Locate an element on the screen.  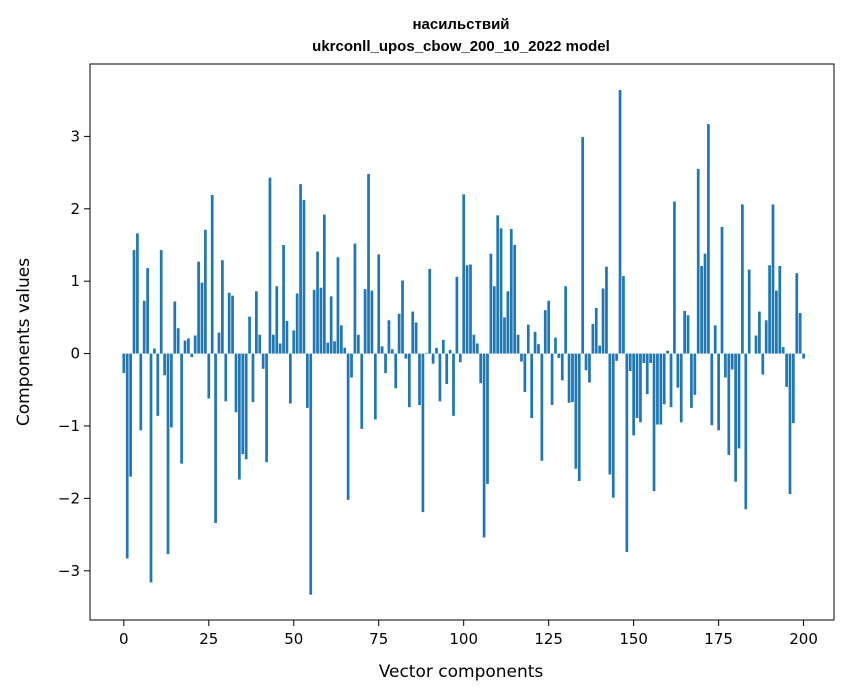
chart-subtitle: ukrconll_upos_cbow_200_10_2022 model is located at coordinates (461, 46).